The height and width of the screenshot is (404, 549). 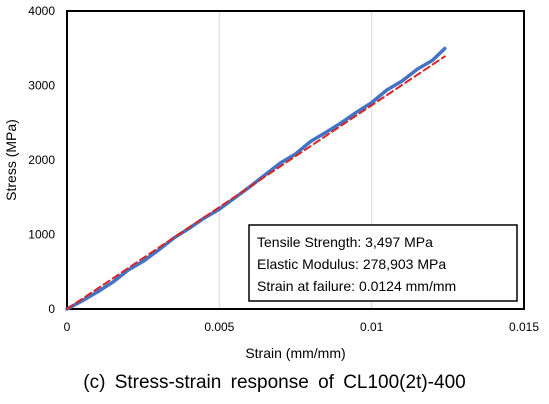 I want to click on y-tick-label-4: 4000, so click(x=41, y=11).